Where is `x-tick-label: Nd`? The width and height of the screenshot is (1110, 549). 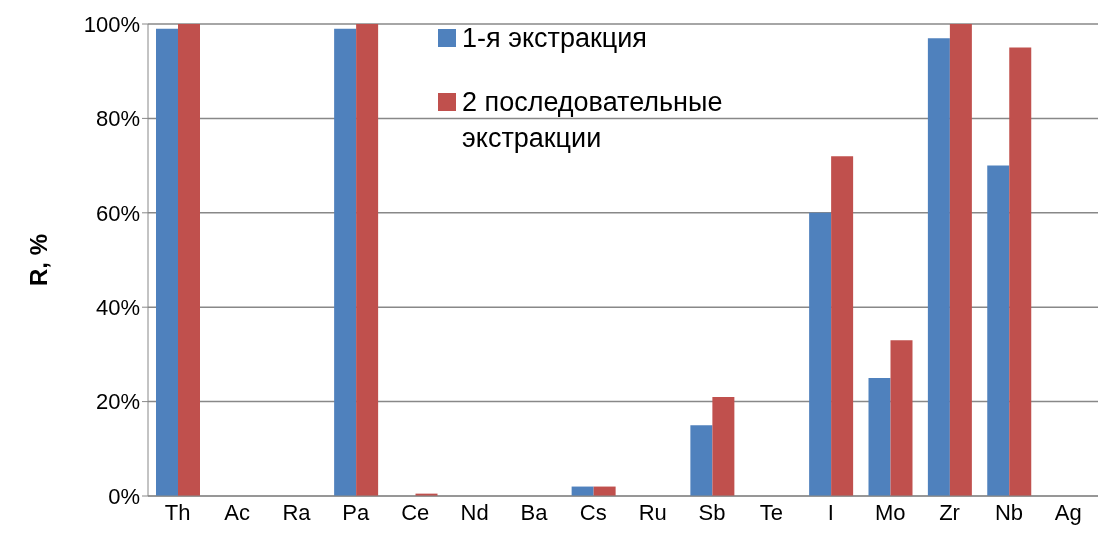 x-tick-label: Nd is located at coordinates (474, 512).